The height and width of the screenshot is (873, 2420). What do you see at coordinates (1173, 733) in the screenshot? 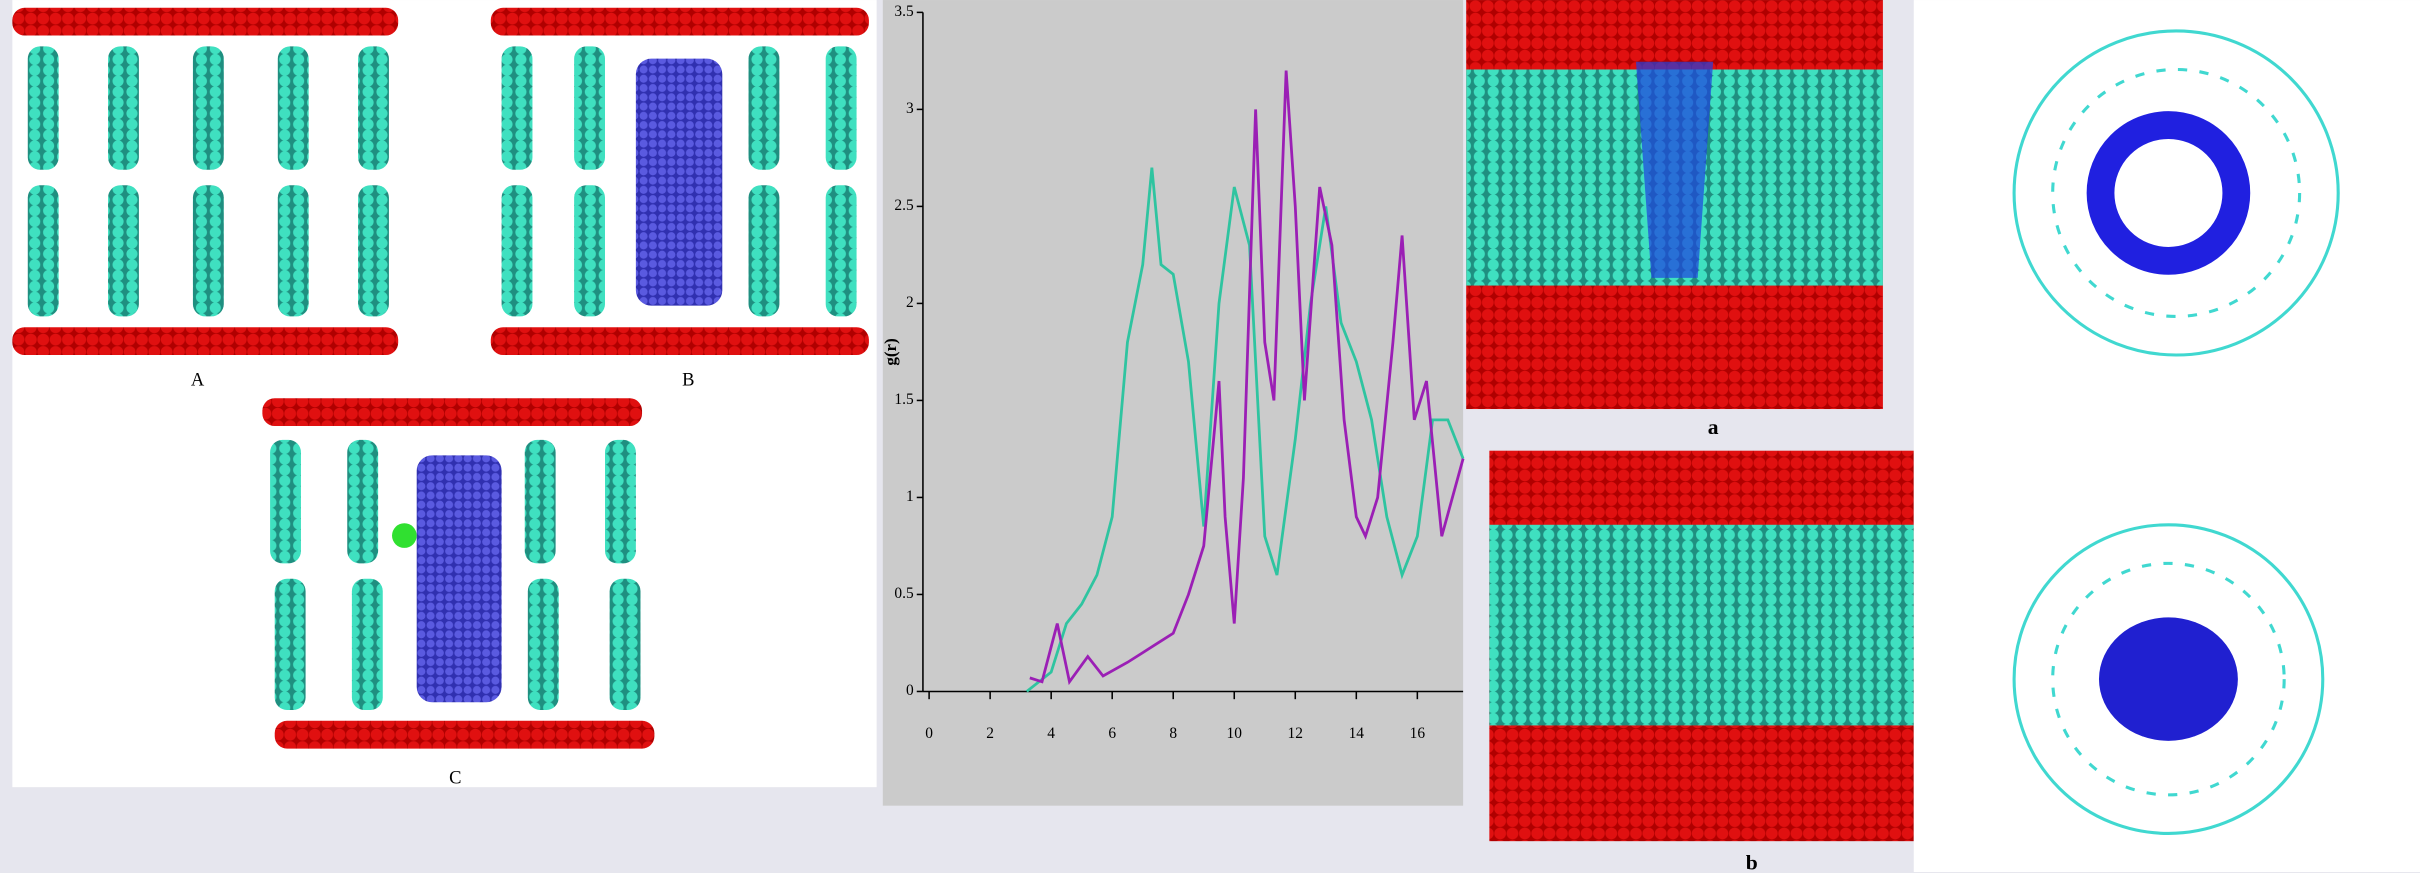
I see `x-tick-label: 8` at bounding box center [1173, 733].